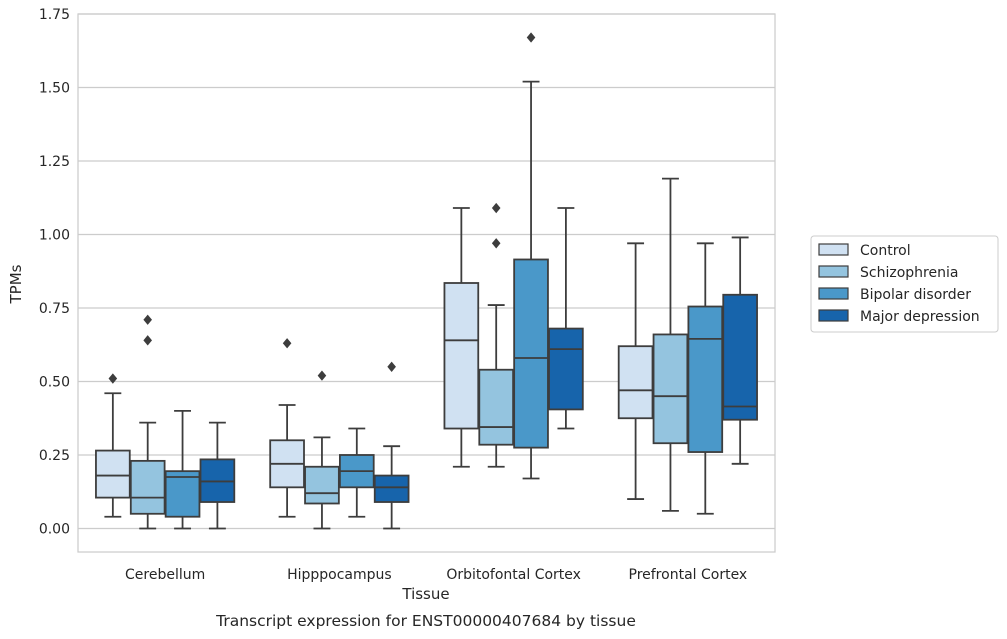 Image resolution: width=1007 pixels, height=639 pixels. What do you see at coordinates (54, 15) in the screenshot?
I see `y-tick-label: 1.75` at bounding box center [54, 15].